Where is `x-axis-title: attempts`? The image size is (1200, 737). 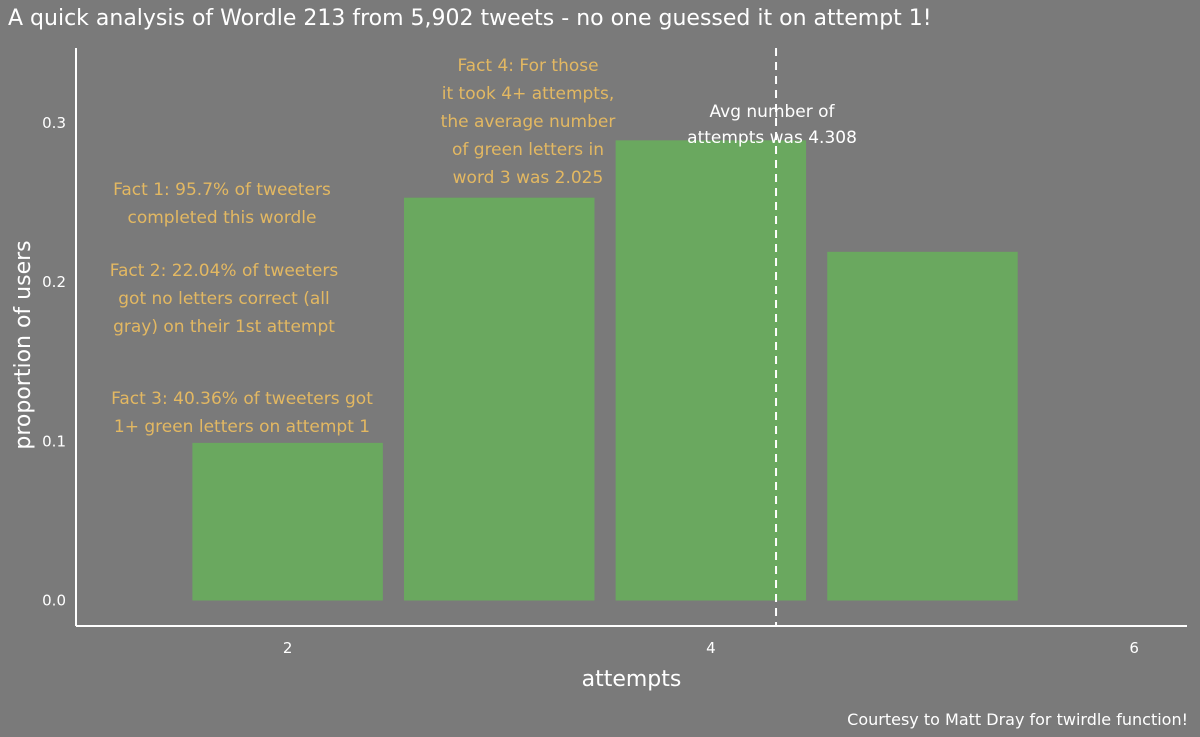 x-axis-title: attempts is located at coordinates (632, 679).